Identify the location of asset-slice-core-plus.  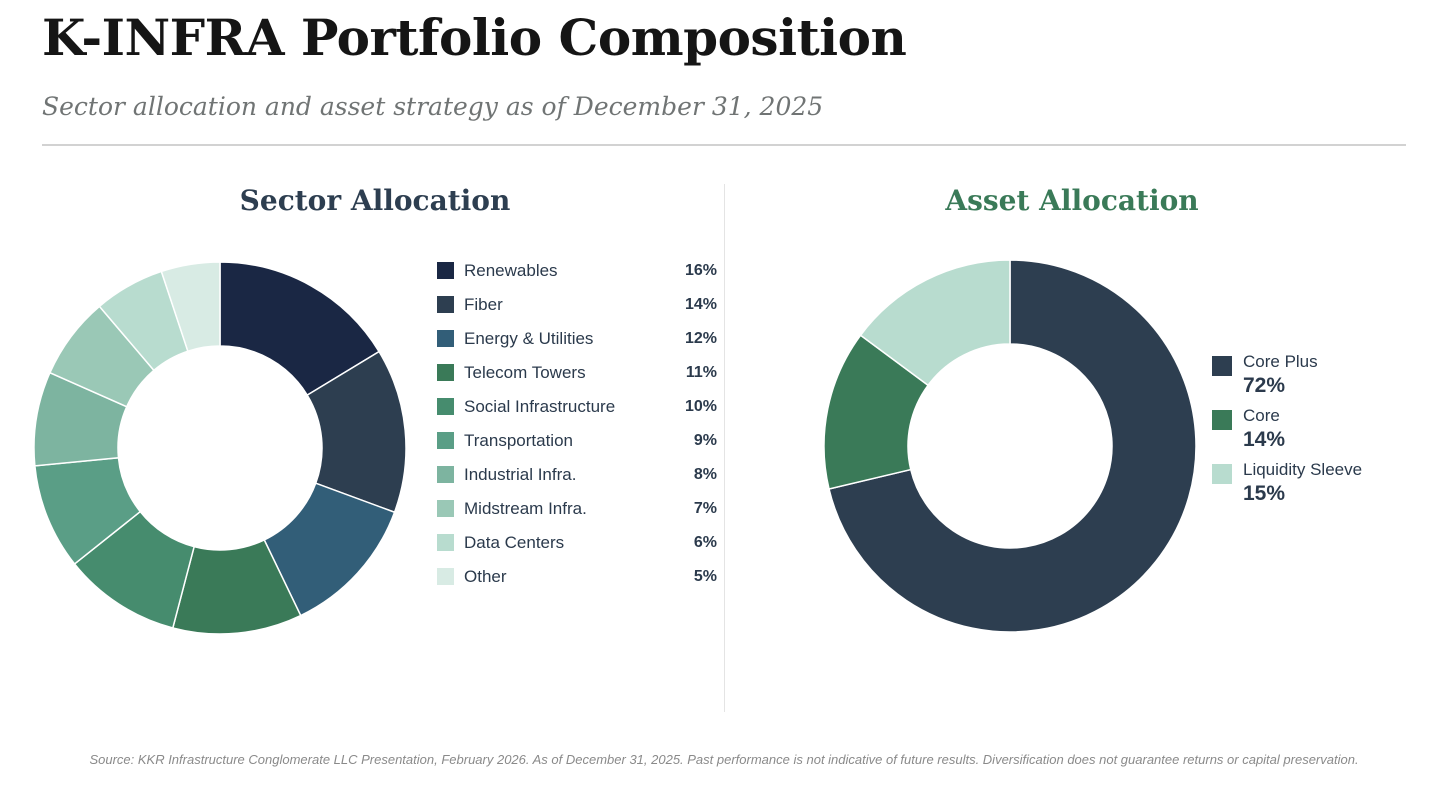
(1012, 446).